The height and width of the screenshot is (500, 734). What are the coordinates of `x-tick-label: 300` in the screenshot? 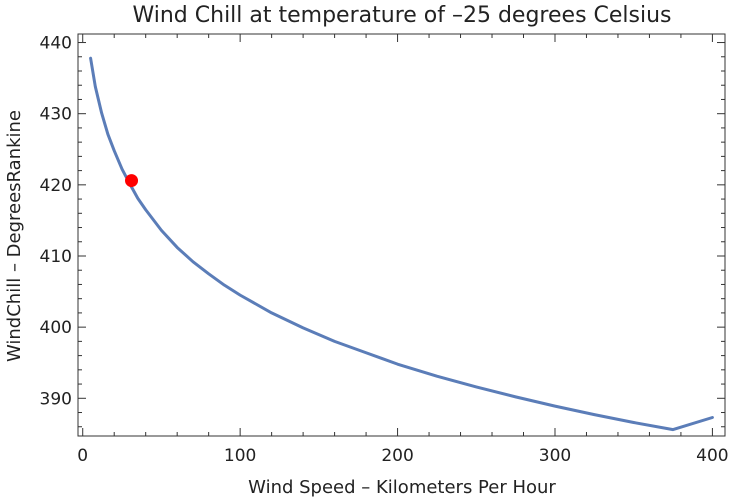 It's located at (555, 456).